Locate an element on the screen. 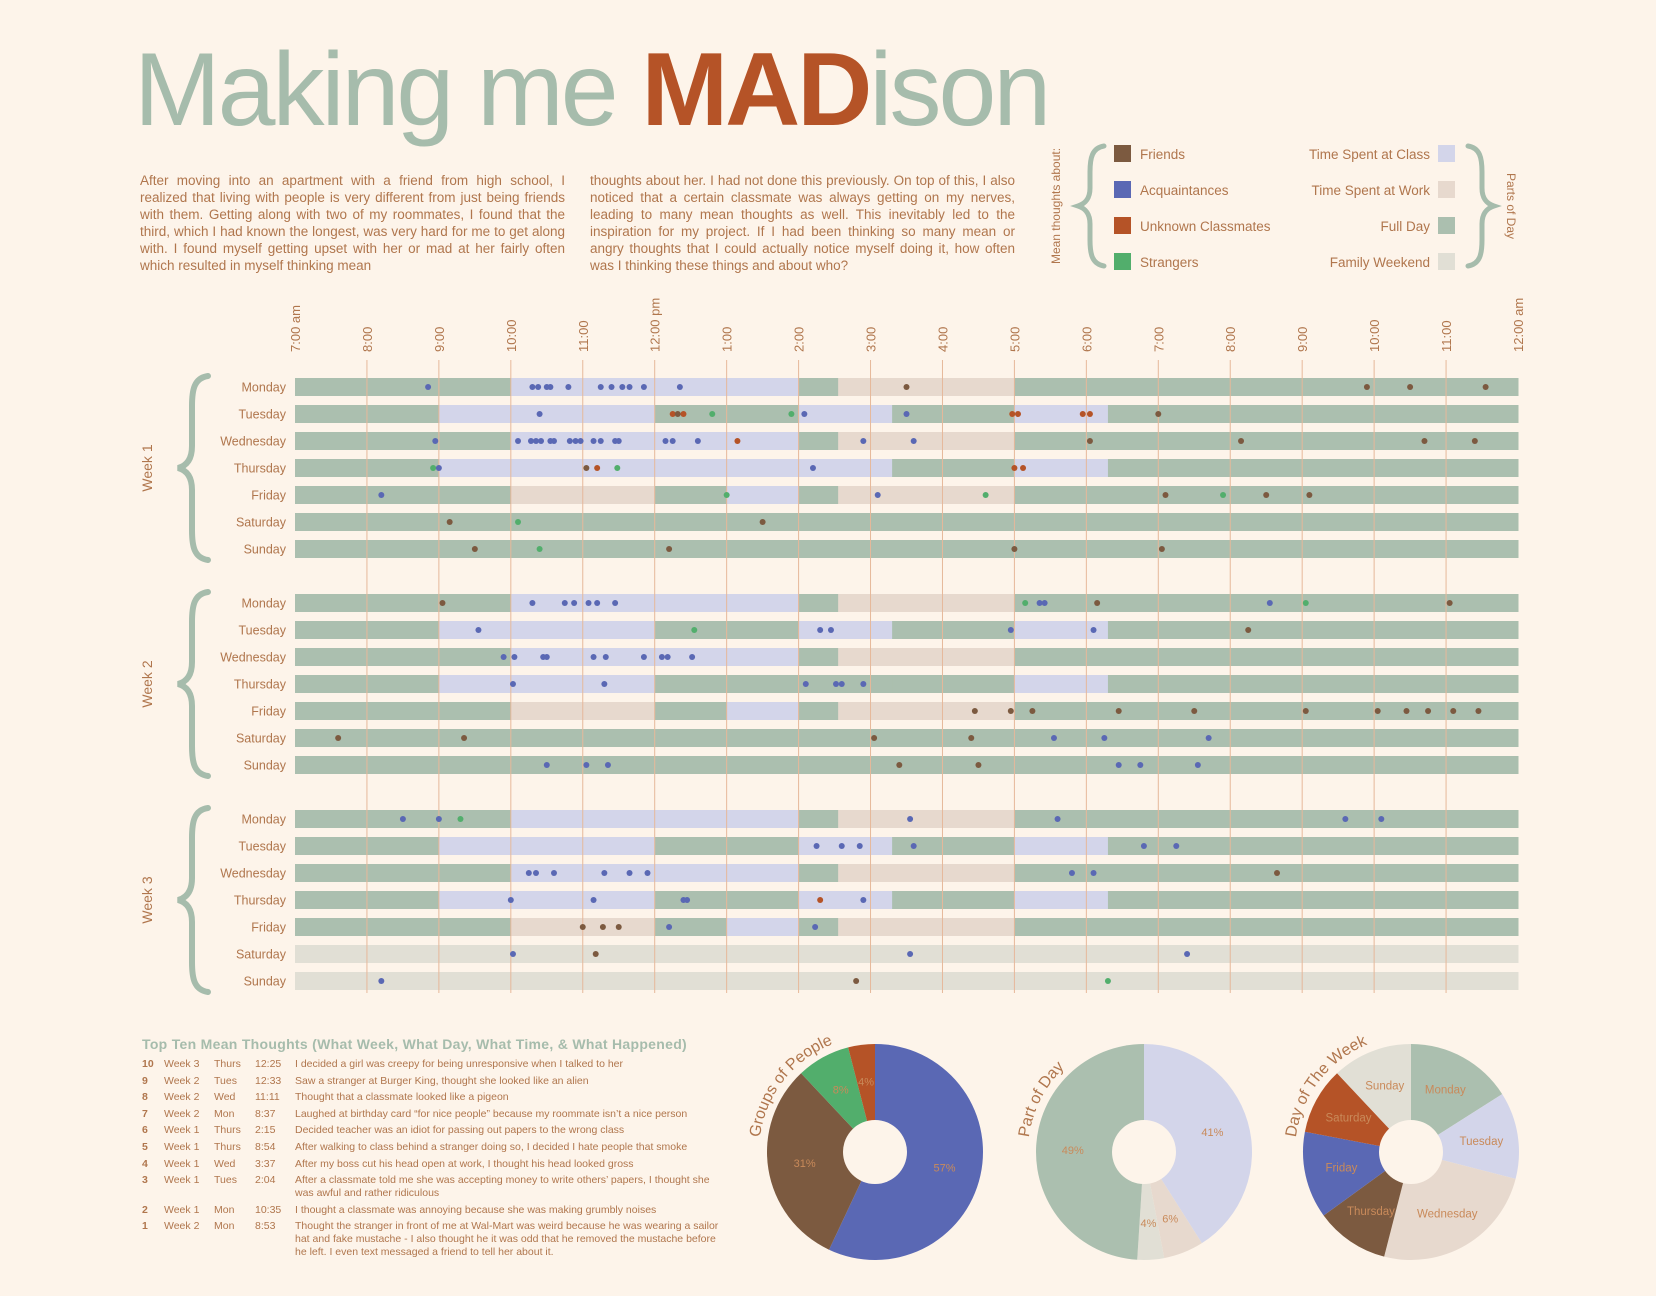  time-tick-label: 10:00 is located at coordinates (1374, 335).